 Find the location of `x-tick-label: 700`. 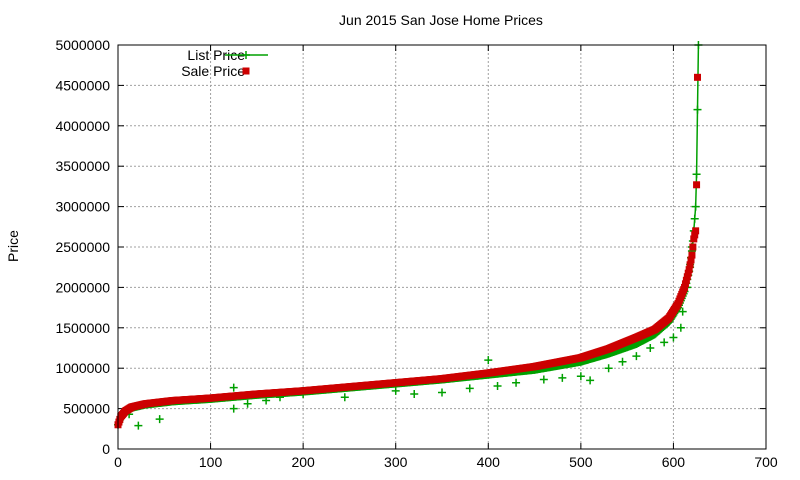

x-tick-label: 700 is located at coordinates (766, 462).